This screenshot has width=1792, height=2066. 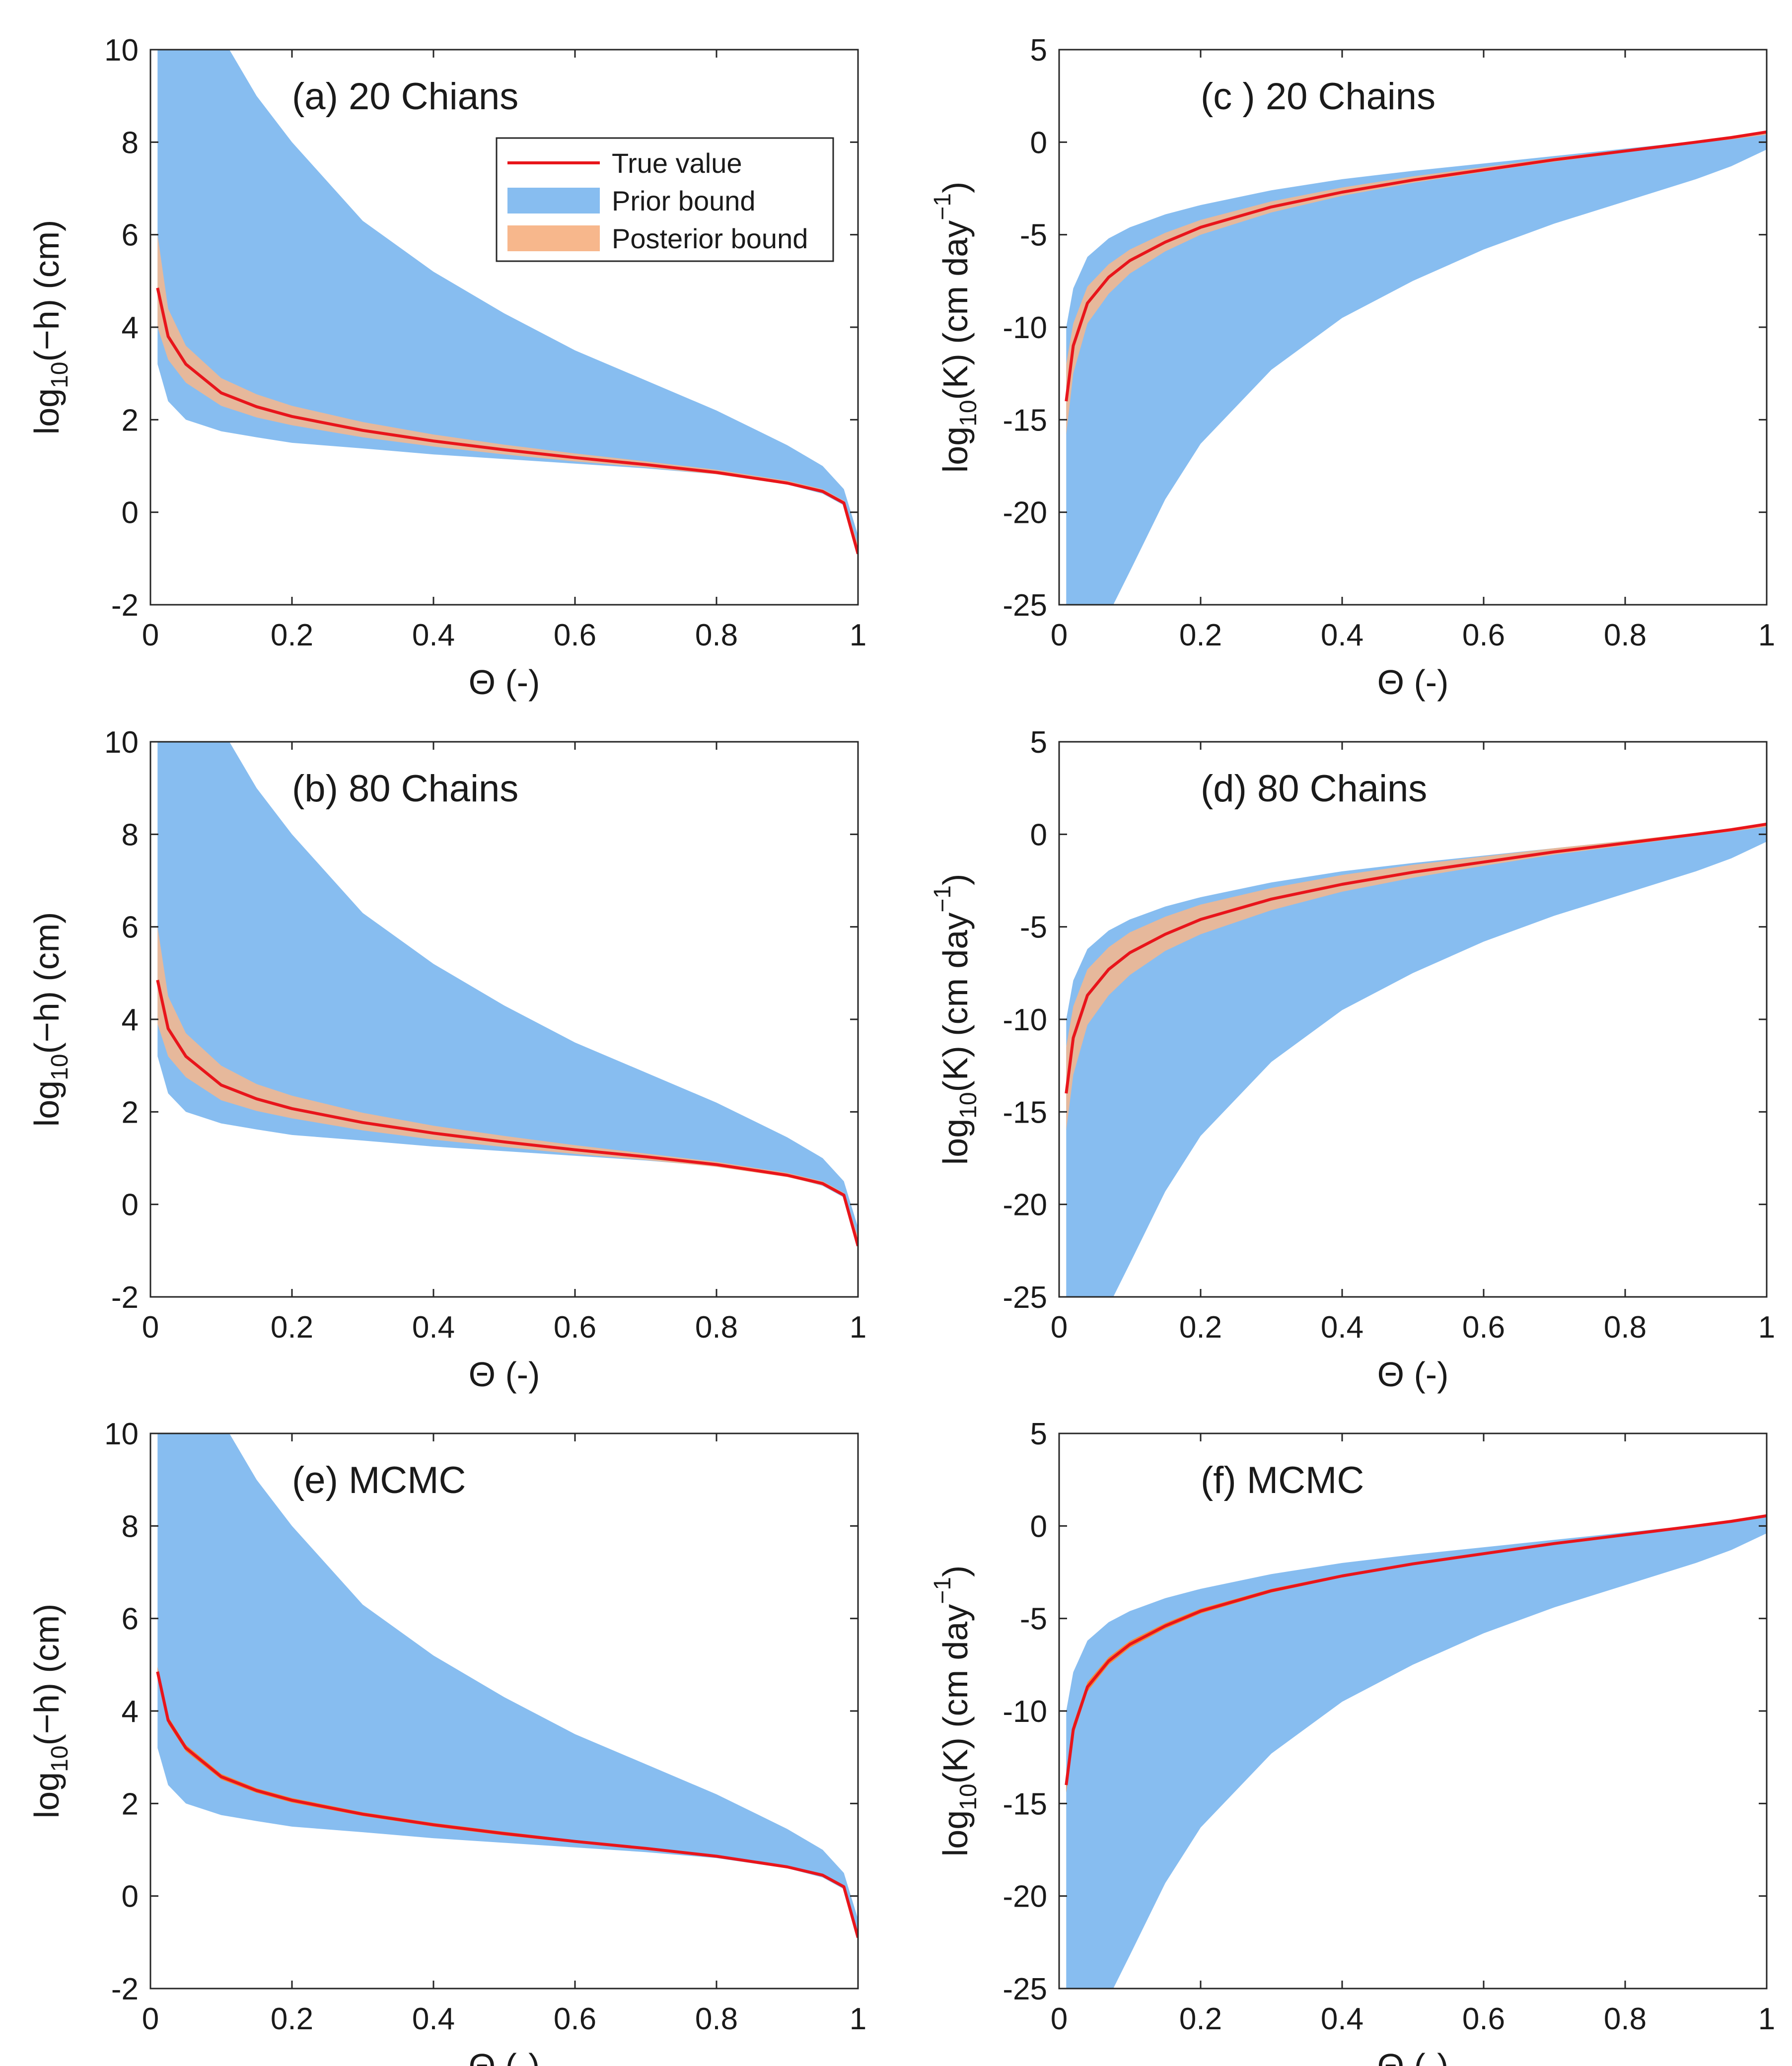 What do you see at coordinates (1282, 1480) in the screenshot?
I see `panel-title: (f) MCMC` at bounding box center [1282, 1480].